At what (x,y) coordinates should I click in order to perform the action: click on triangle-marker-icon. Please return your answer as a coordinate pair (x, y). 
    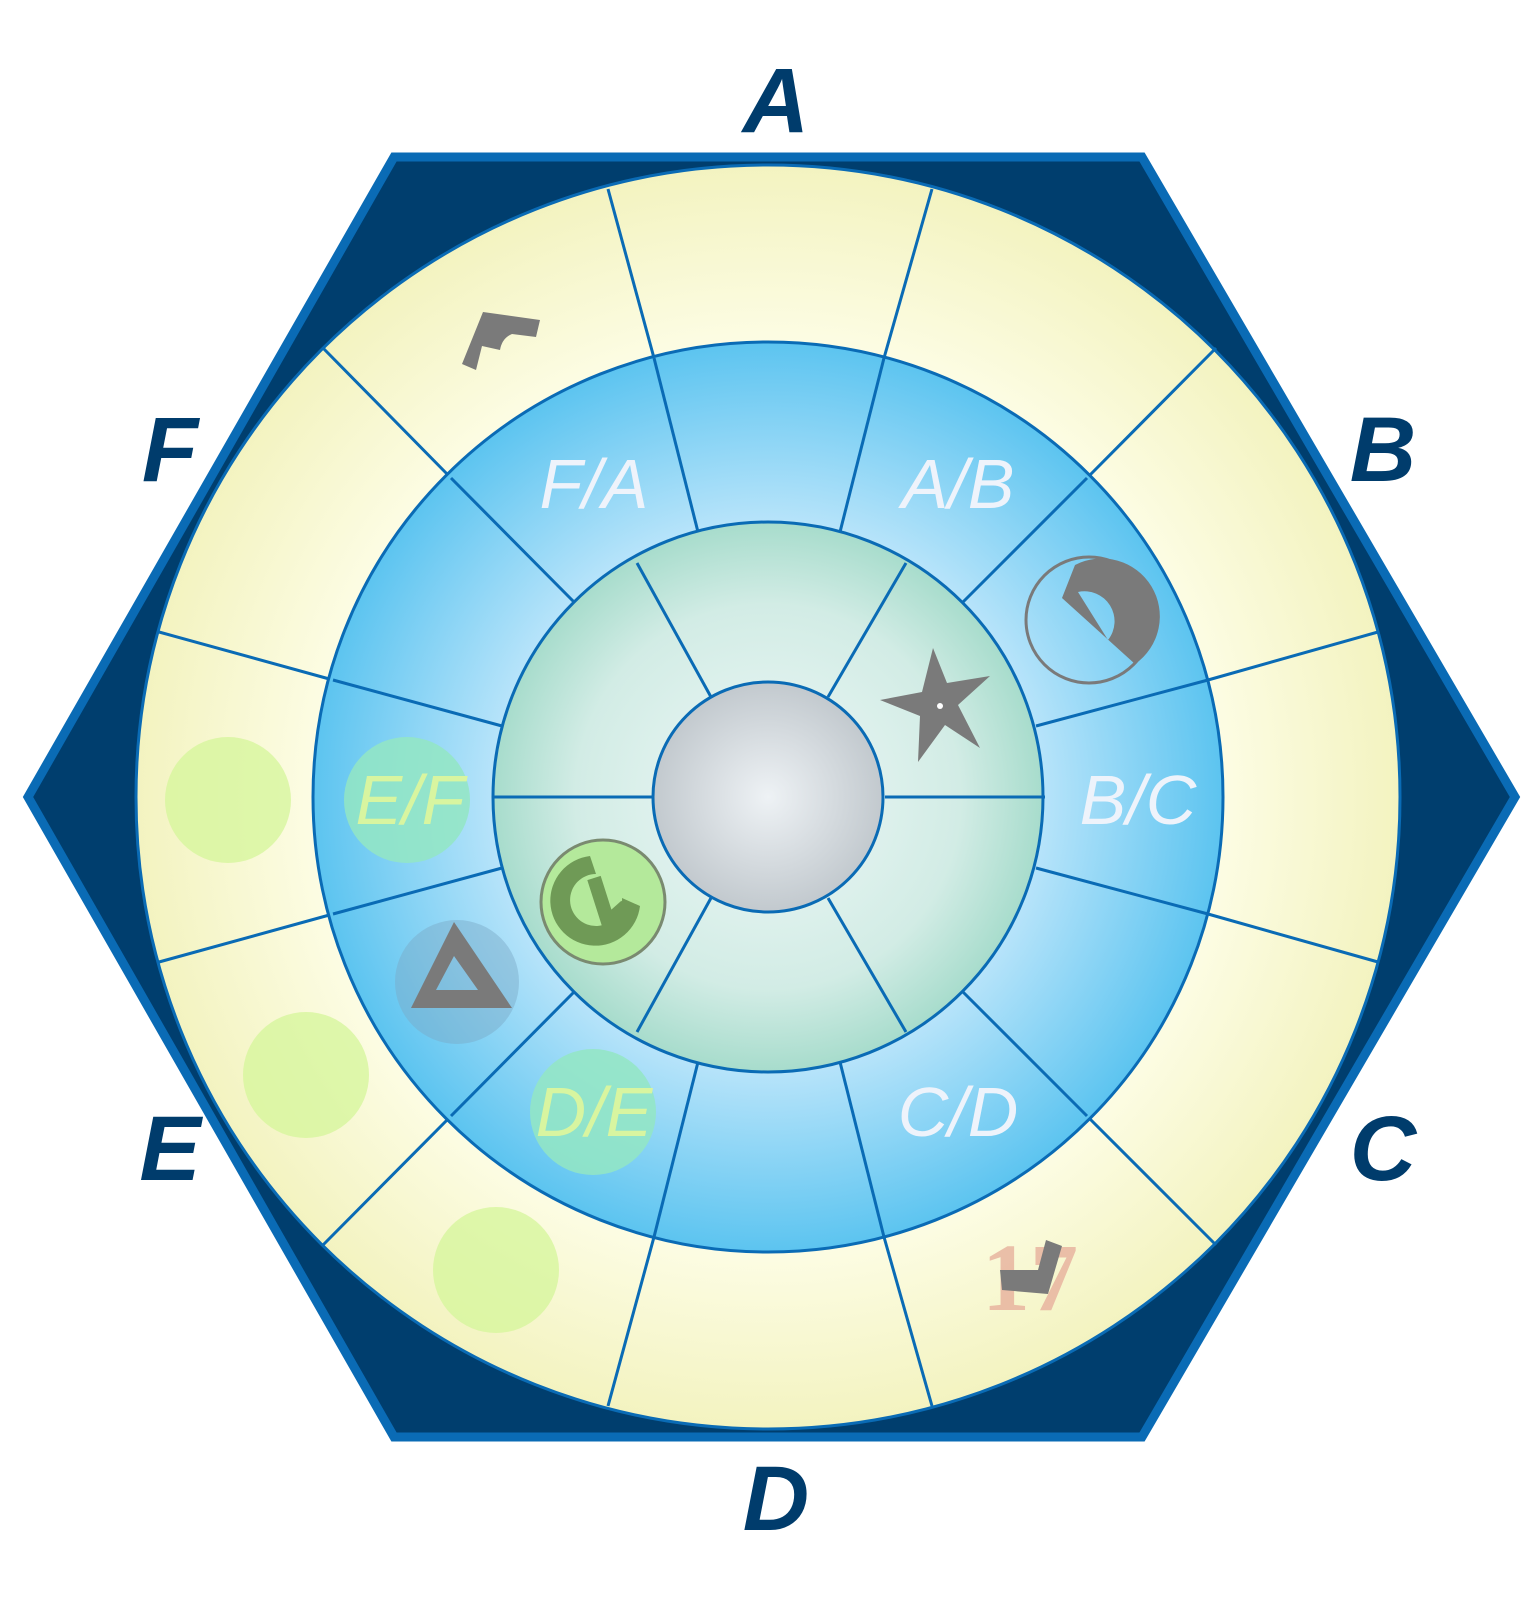
    Looking at the image, I should click on (457, 982).